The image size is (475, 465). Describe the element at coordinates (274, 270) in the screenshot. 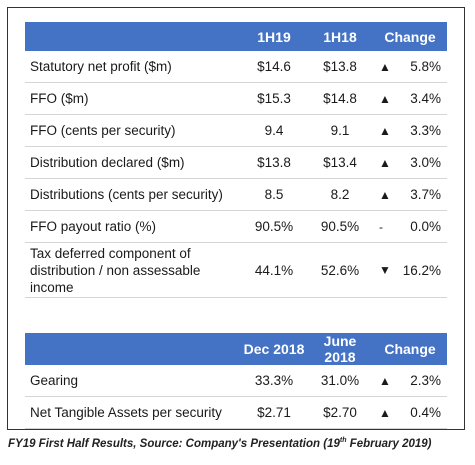

I see `value-1h19: 44.1%` at that location.